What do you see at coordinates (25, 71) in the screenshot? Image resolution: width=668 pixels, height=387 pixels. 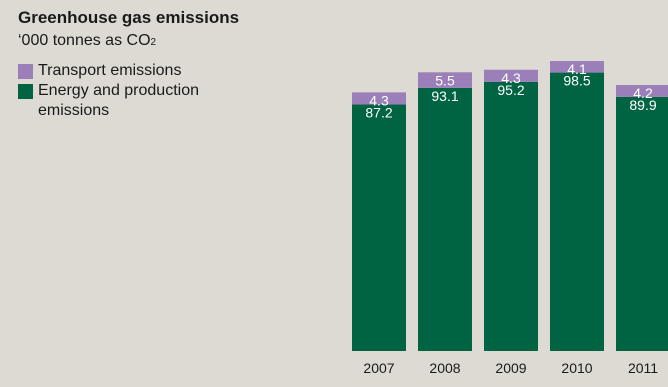 I see `legend-swatch-transport` at bounding box center [25, 71].